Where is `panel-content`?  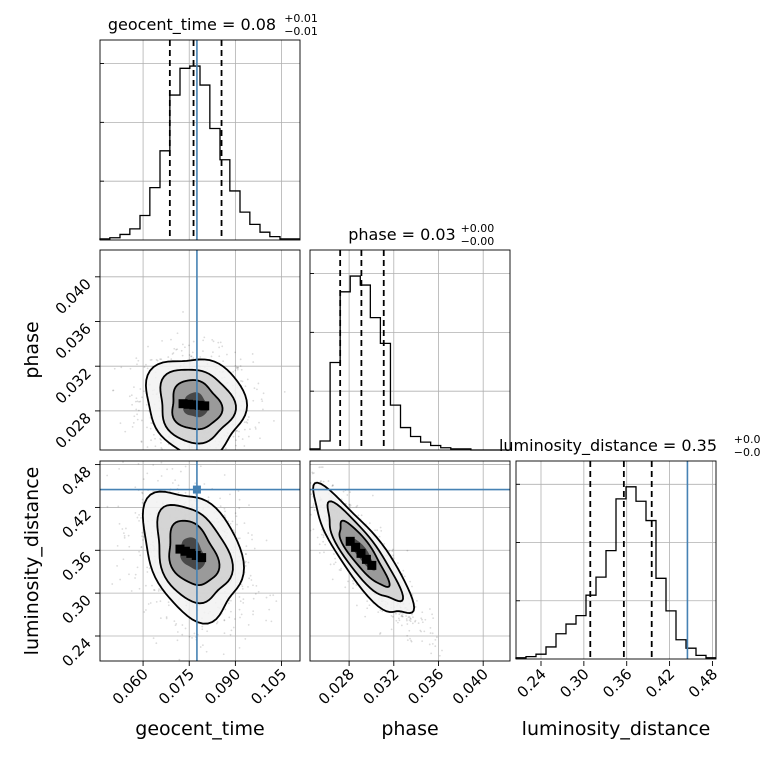
panel-content is located at coordinates (408, 557).